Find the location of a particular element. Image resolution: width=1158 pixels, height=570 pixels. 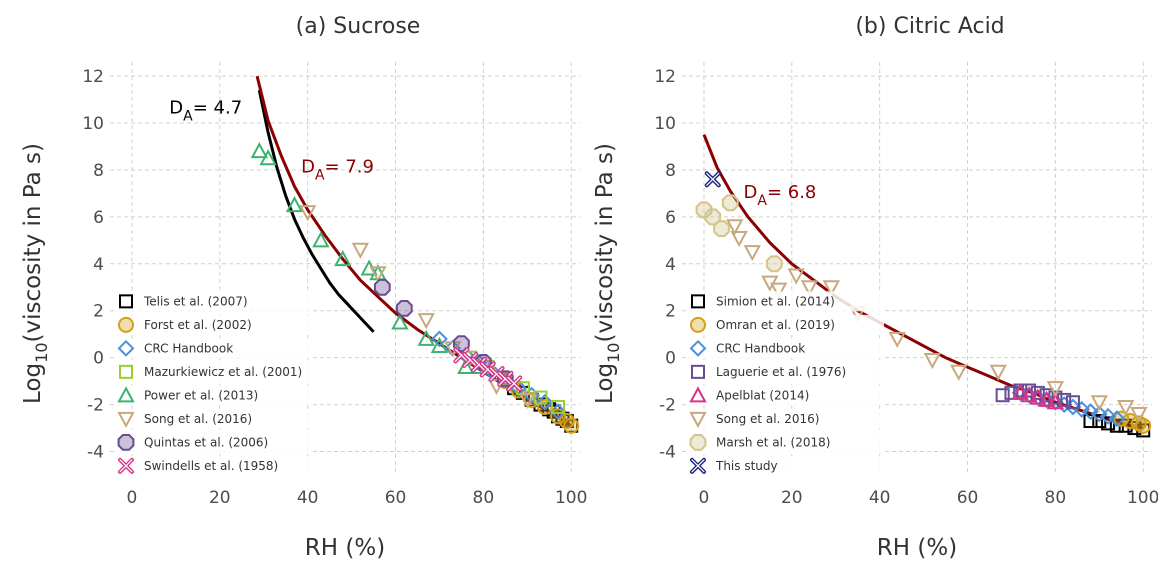

y-tick-label: 2 is located at coordinates (670, 312).